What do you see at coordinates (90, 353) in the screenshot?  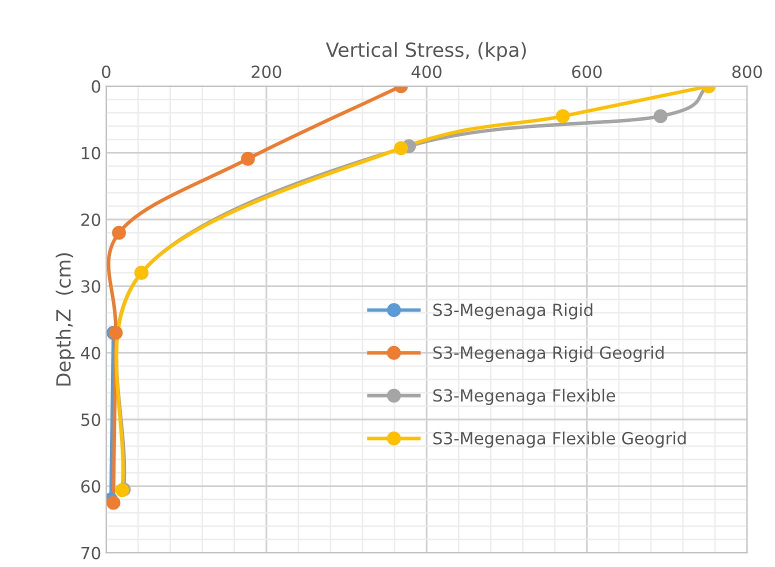 I see `y-tick-label: 40` at bounding box center [90, 353].